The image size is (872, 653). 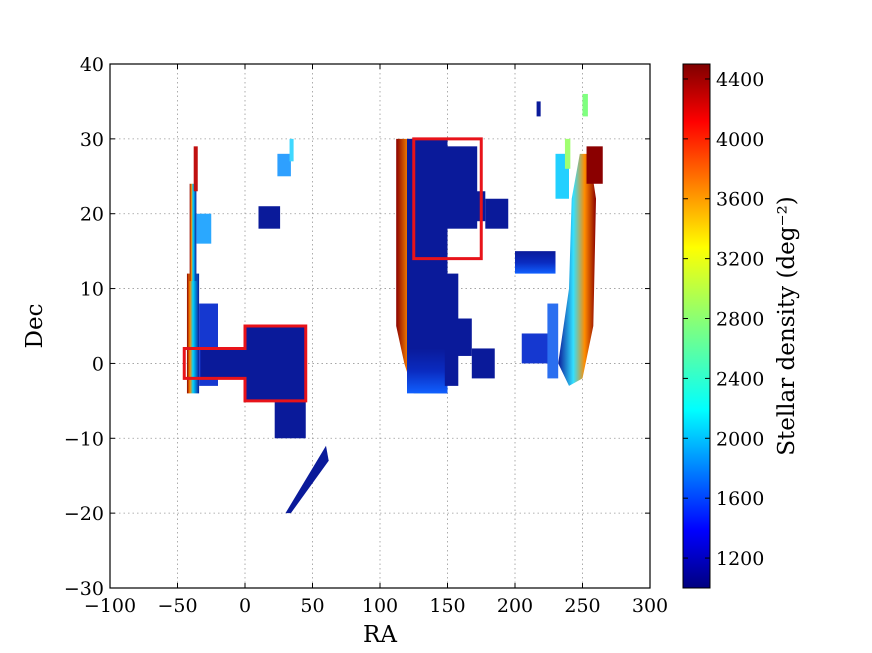 What do you see at coordinates (312, 606) in the screenshot?
I see `x-tick-label: 50` at bounding box center [312, 606].